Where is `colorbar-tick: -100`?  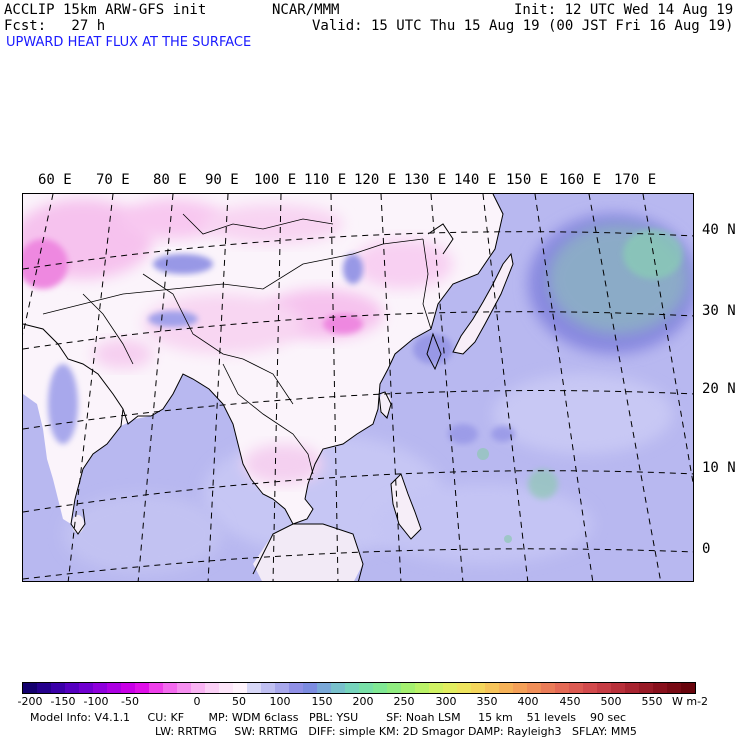 colorbar-tick: -100 is located at coordinates (96, 701).